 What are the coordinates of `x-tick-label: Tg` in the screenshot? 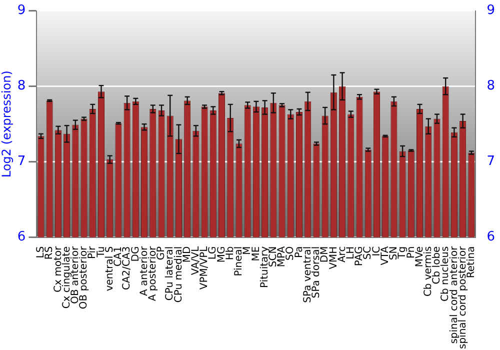 It's located at (402, 253).